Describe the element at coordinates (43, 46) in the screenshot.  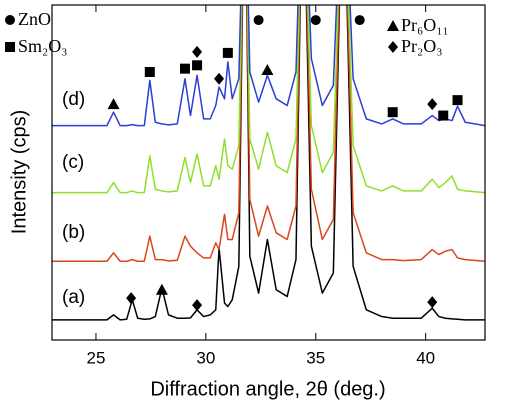
I see `legend-label: Sm₂O₃` at that location.